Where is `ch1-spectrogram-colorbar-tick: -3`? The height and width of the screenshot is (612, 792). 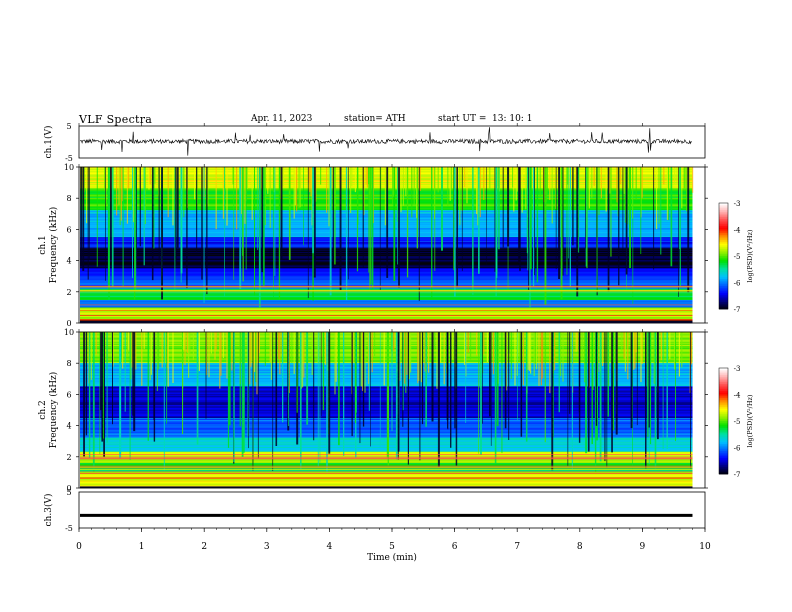
ch1-spectrogram-colorbar-tick: -3 is located at coordinates (737, 204).